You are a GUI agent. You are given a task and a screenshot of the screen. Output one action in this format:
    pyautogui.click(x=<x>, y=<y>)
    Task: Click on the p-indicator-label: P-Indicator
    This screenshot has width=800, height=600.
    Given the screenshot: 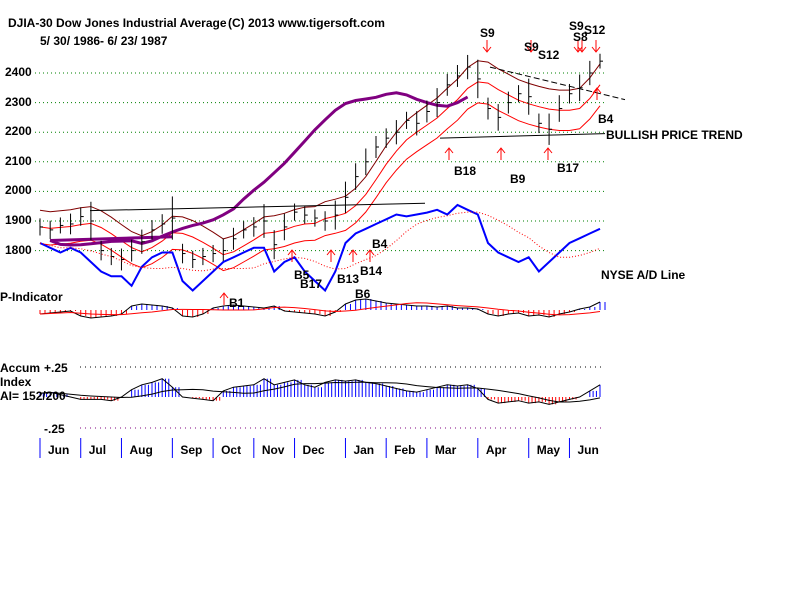 What is the action you would take?
    pyautogui.click(x=31, y=297)
    